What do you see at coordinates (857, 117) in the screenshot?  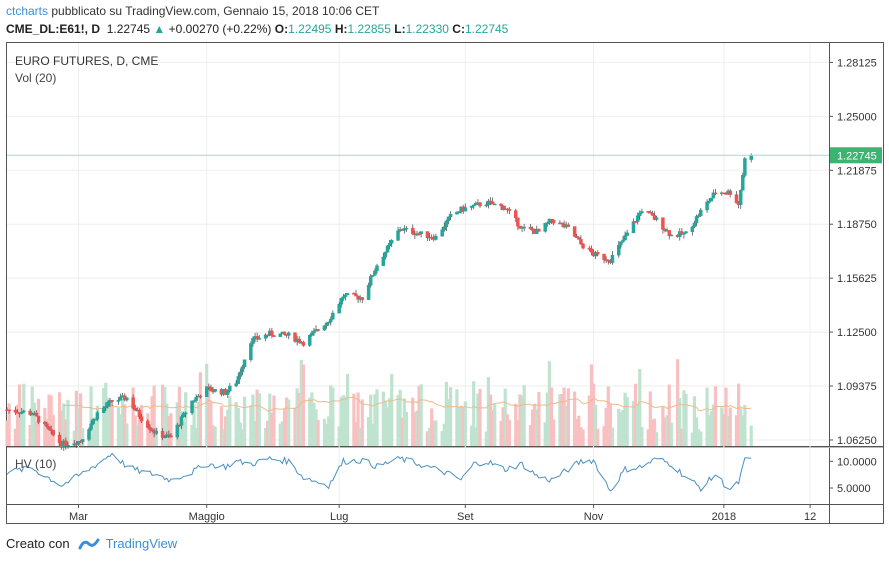 I see `price-tick-label: 1.25000` at bounding box center [857, 117].